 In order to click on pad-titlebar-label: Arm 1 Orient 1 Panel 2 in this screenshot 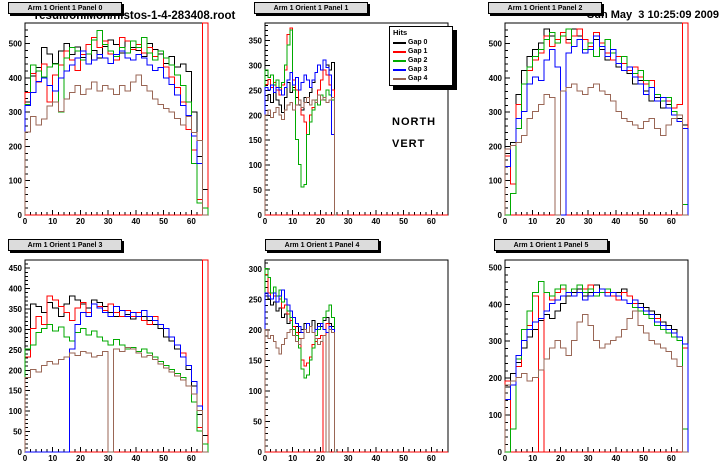, I will do `click(545, 8)`.